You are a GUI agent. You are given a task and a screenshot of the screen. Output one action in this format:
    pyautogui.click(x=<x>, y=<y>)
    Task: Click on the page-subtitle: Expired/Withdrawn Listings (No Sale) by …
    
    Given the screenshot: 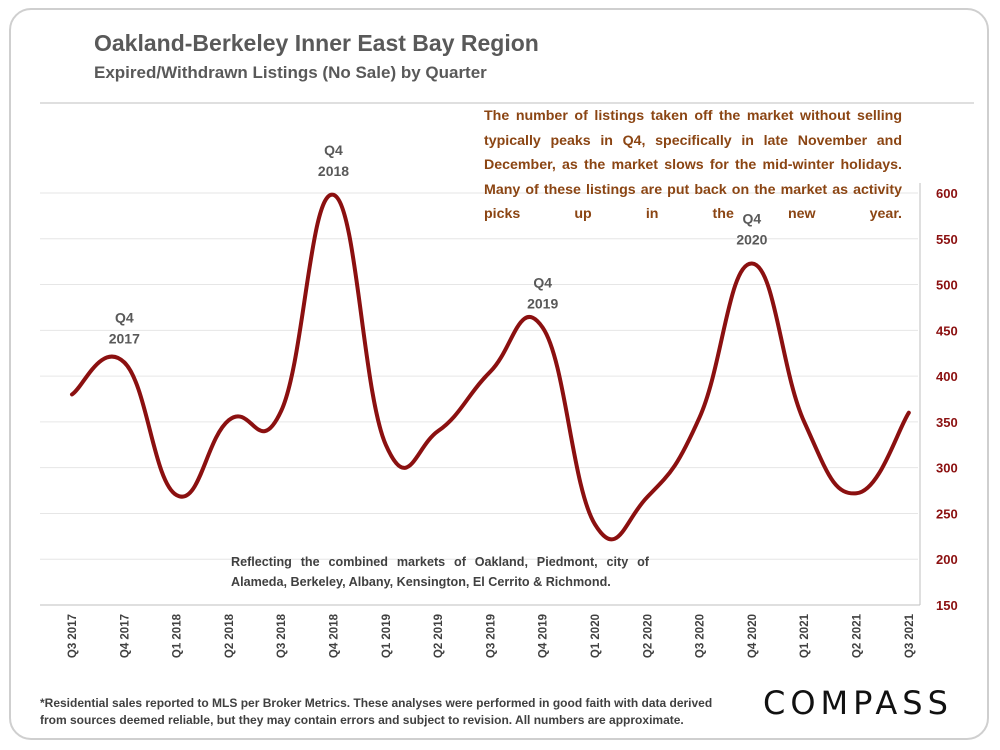 What is the action you would take?
    pyautogui.click(x=290, y=72)
    